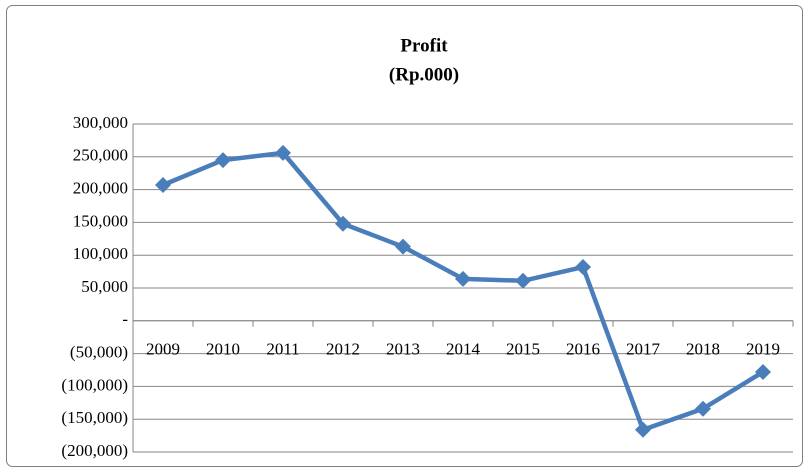 The width and height of the screenshot is (808, 472). What do you see at coordinates (583, 349) in the screenshot?
I see `x-tick-label: 2016` at bounding box center [583, 349].